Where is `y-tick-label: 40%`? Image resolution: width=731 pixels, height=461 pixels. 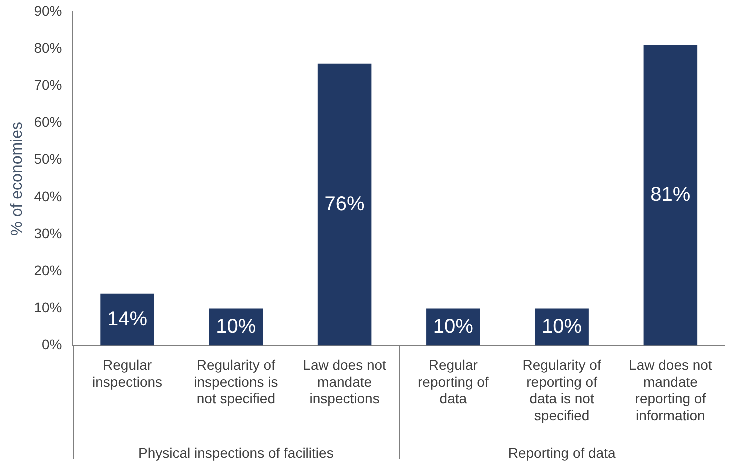 y-tick-label: 40% is located at coordinates (48, 196).